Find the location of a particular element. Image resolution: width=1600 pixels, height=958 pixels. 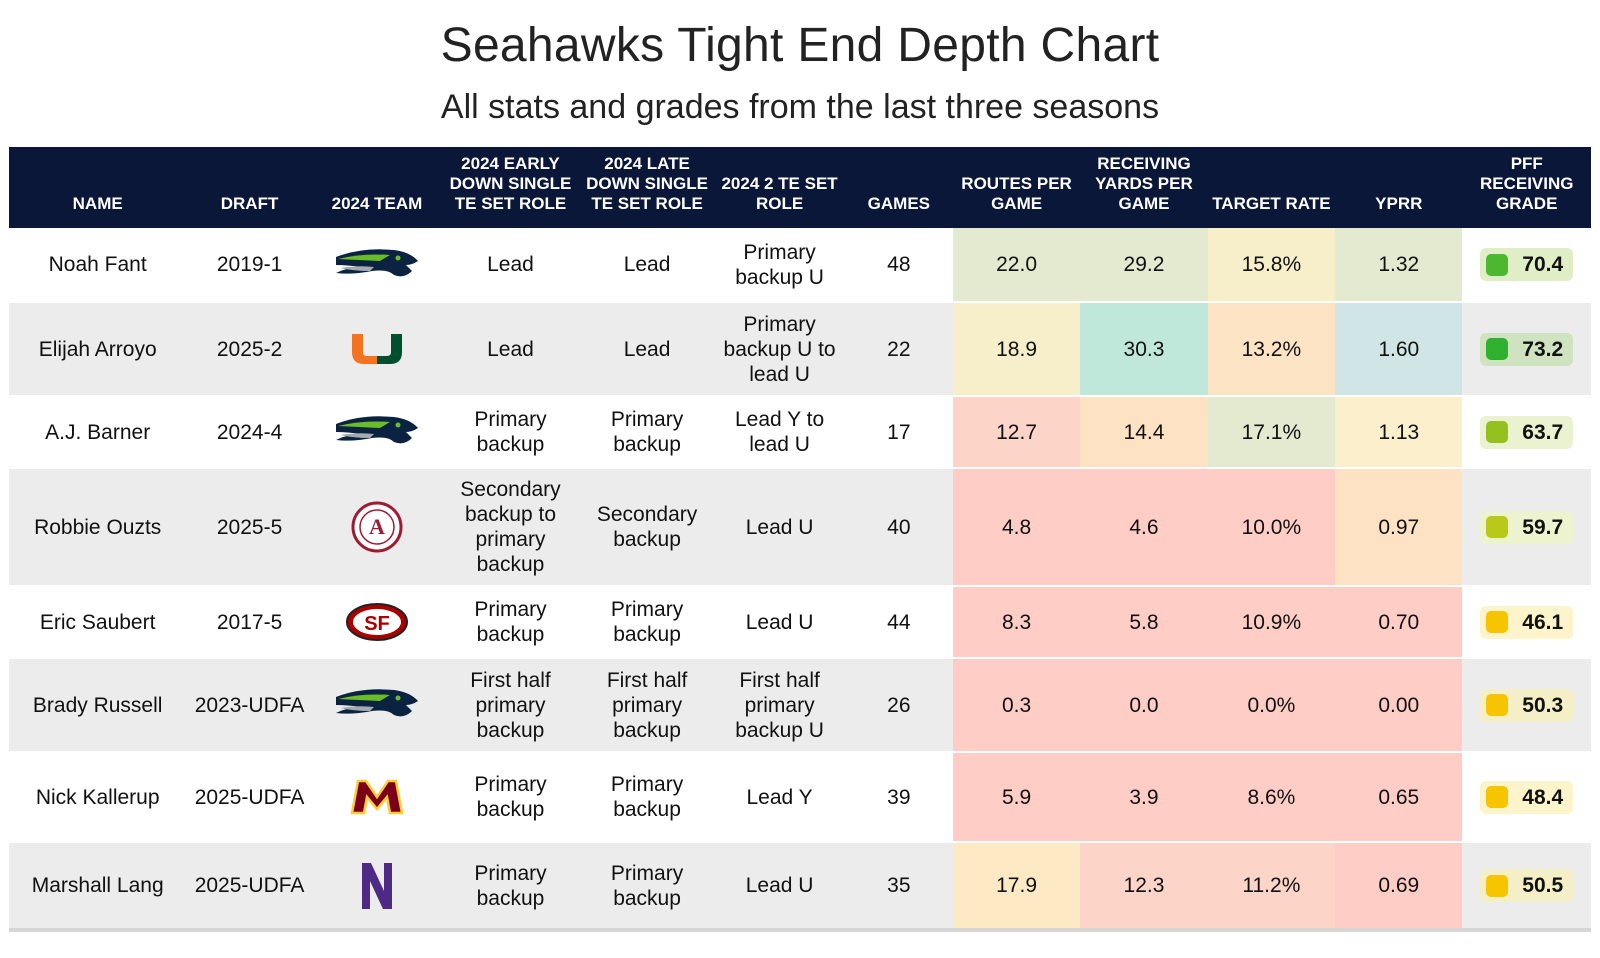

grade-value: 46.1 is located at coordinates (1543, 622).